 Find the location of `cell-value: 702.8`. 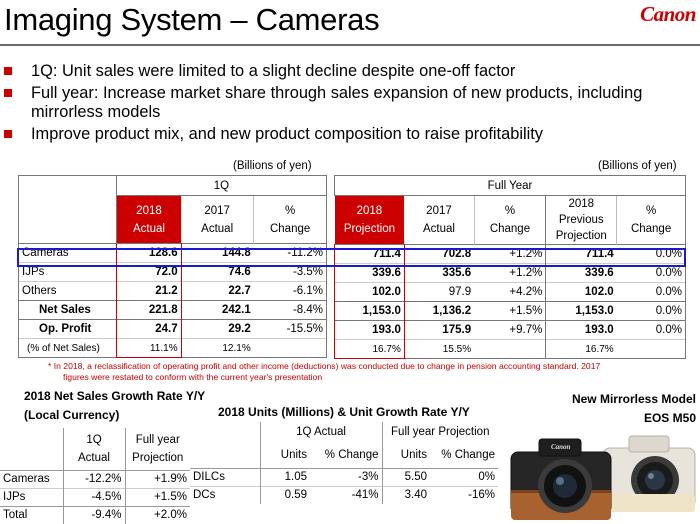

cell-value: 702.8 is located at coordinates (457, 254).